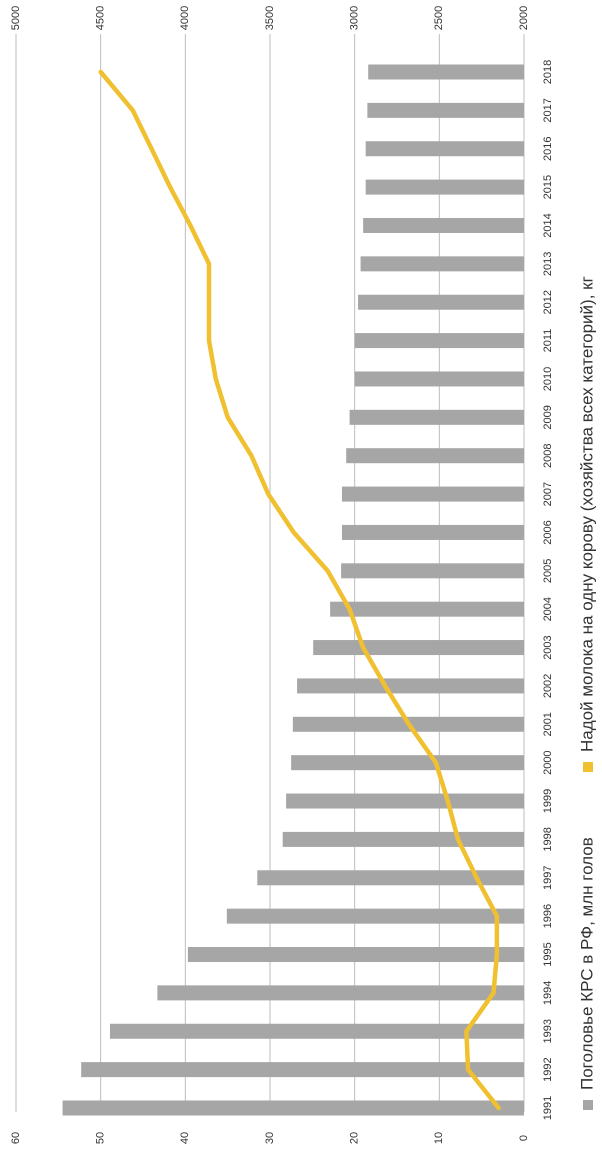 The image size is (602, 1162). I want to click on bar-2000, so click(407, 763).